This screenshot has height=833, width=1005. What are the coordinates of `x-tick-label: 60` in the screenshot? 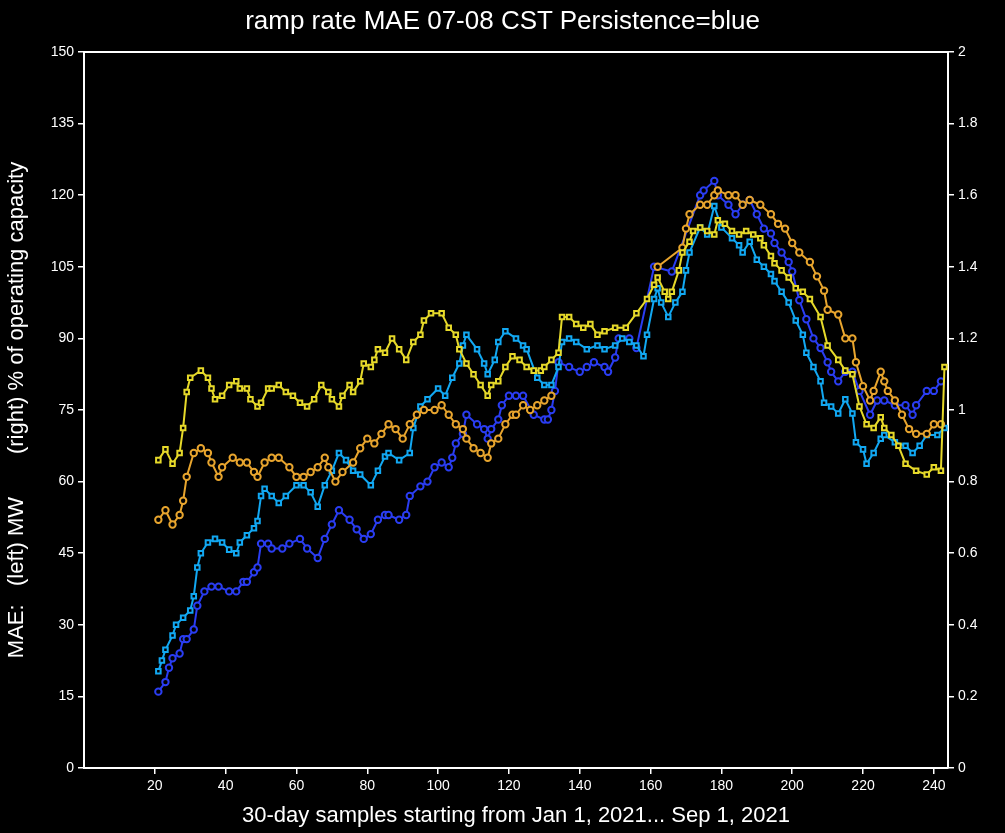 It's located at (296, 785).